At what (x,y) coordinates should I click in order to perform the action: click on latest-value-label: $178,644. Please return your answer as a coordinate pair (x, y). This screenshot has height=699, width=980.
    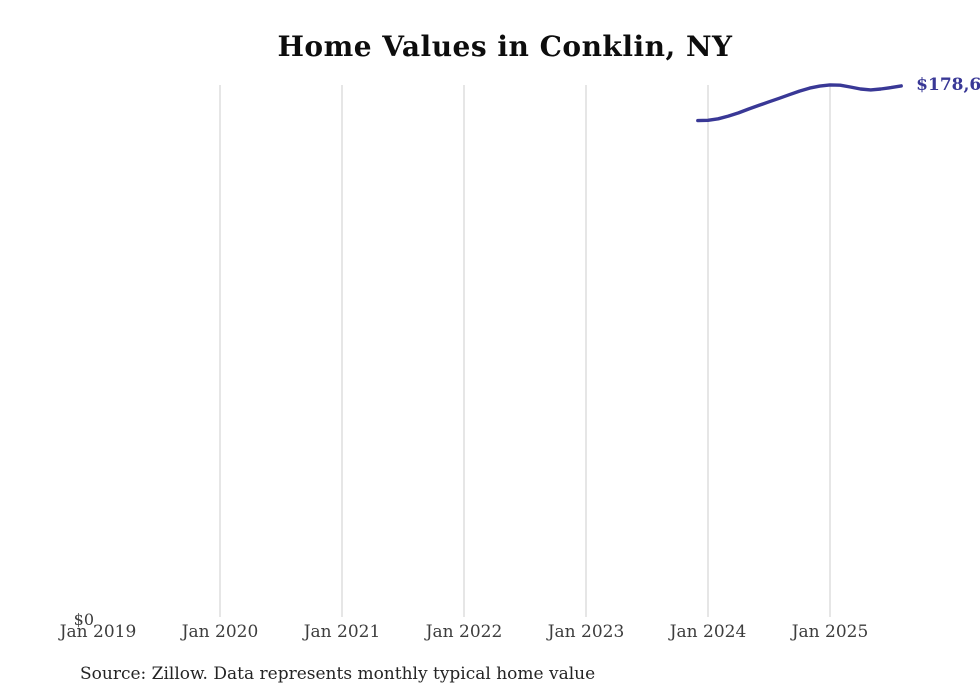
    Looking at the image, I should click on (948, 84).